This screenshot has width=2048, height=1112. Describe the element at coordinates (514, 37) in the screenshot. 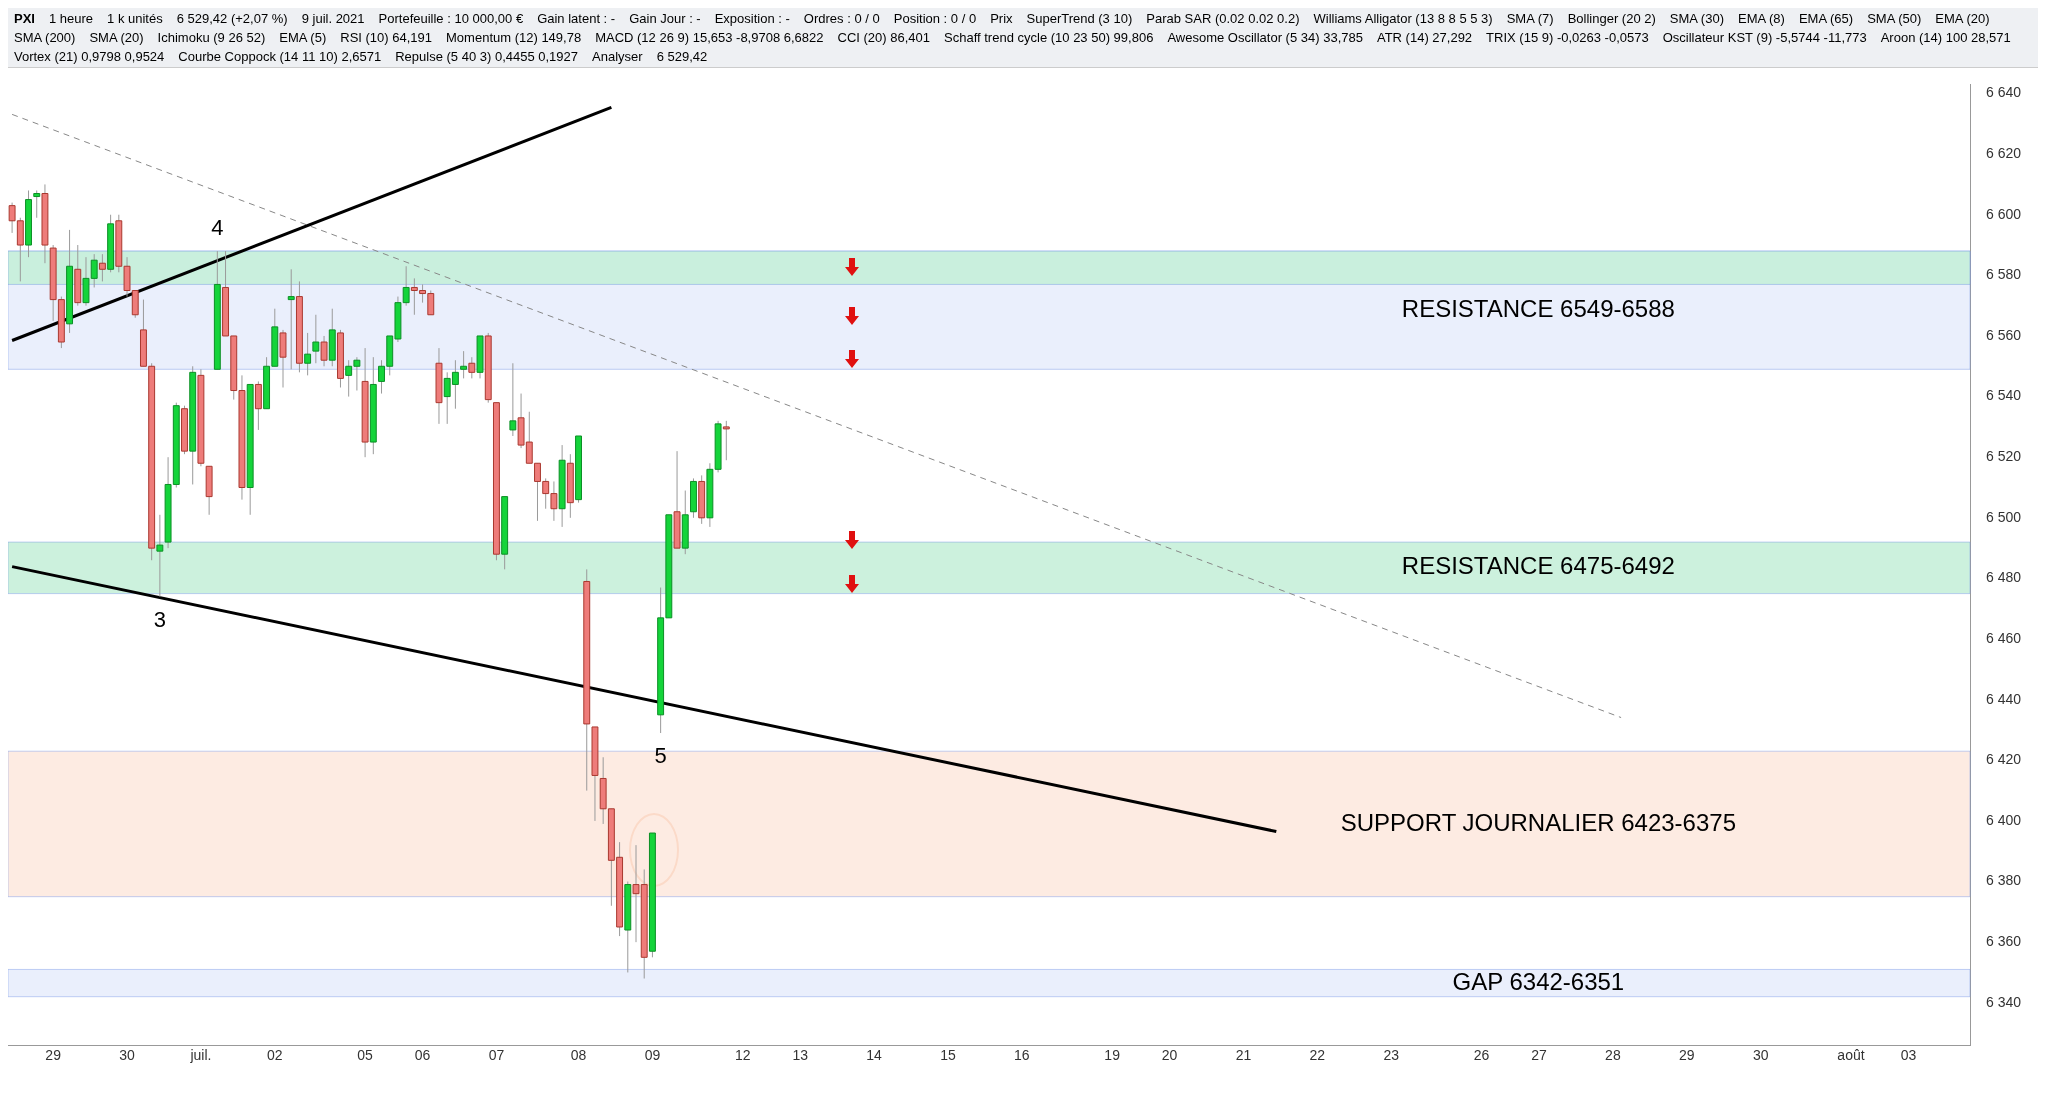

I see `text: Momentum (12) 149,78` at that location.